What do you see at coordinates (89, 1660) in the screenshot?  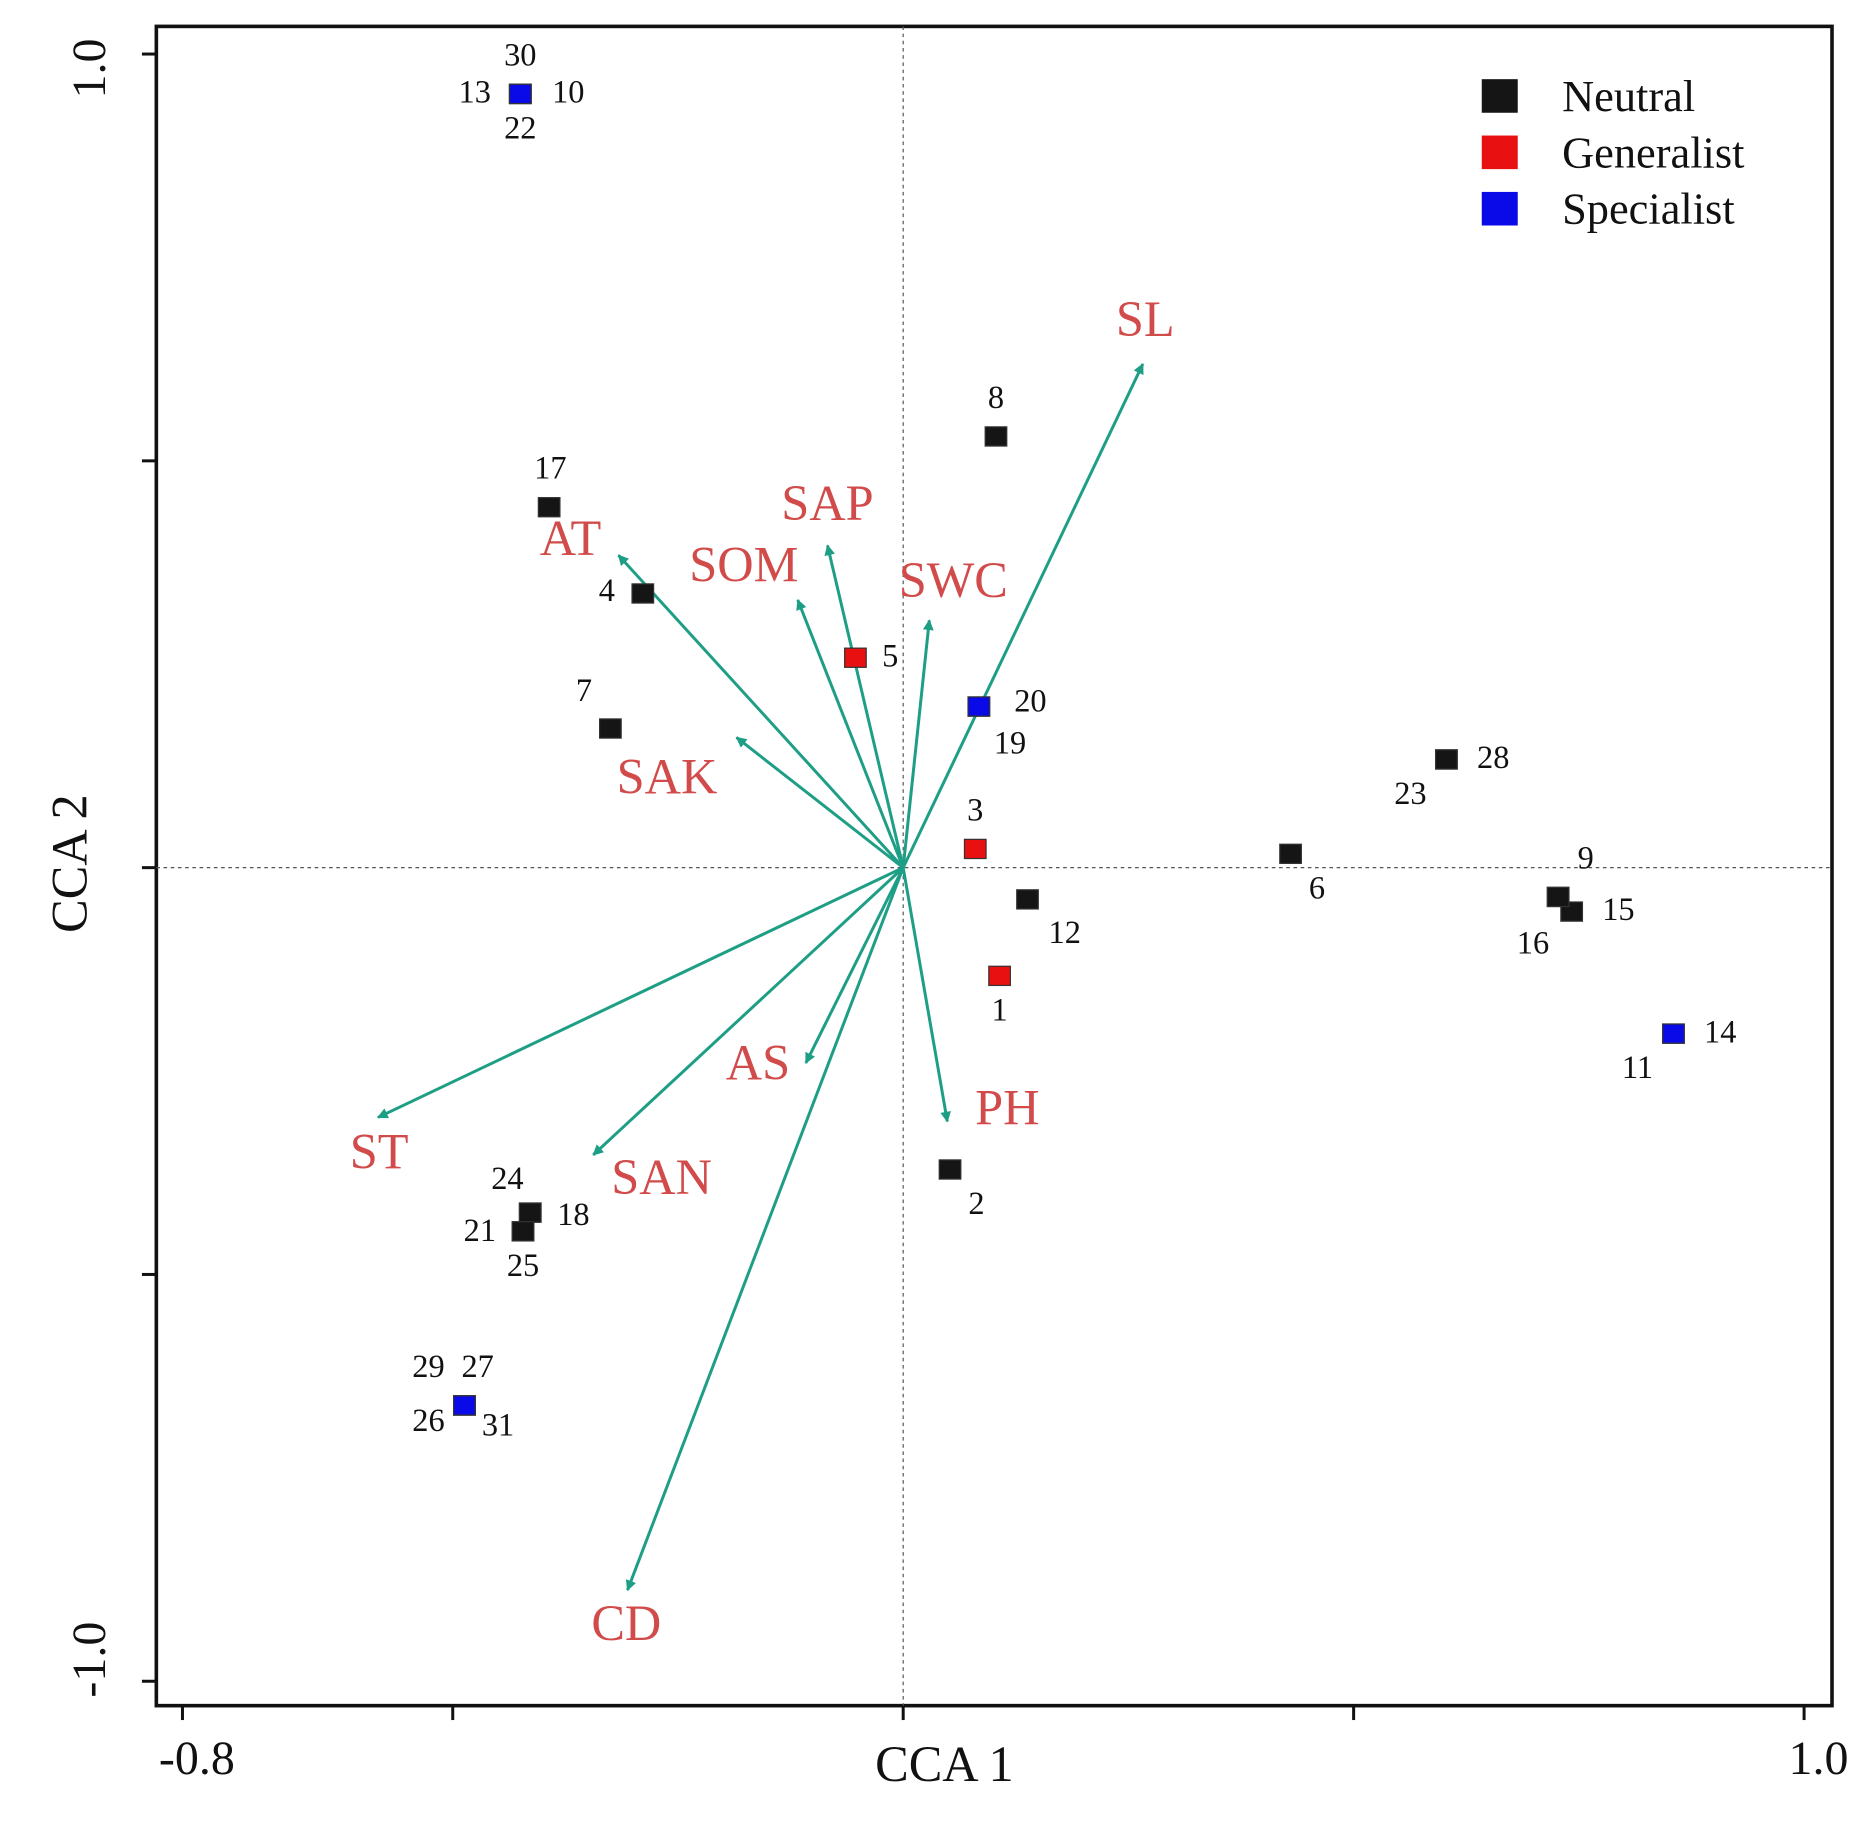 I see `y-tick-label: -1.0` at bounding box center [89, 1660].